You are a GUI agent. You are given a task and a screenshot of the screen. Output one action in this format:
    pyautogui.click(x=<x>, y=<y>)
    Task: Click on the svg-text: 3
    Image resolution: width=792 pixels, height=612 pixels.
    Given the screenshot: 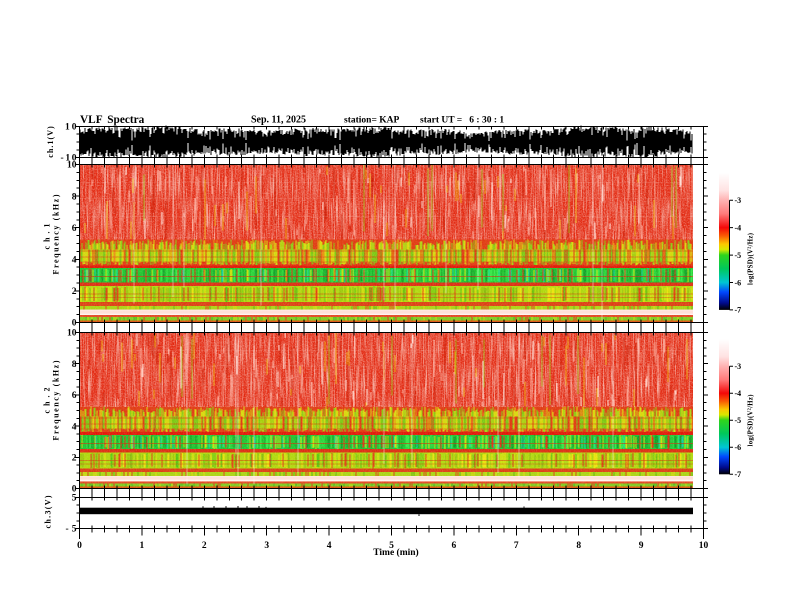 What is the action you would take?
    pyautogui.click(x=266, y=546)
    